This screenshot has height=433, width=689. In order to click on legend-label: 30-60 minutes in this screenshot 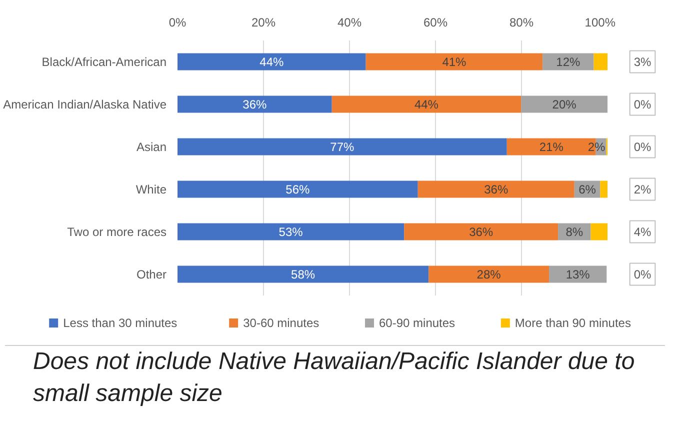, I will do `click(281, 323)`.